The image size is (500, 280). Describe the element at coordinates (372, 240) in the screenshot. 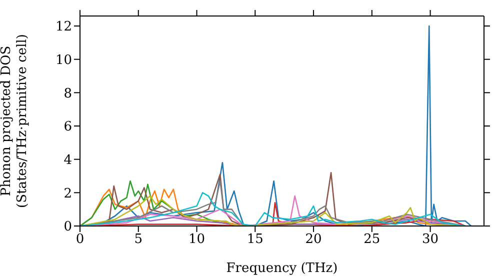

I see `x-tick-label: 25` at that location.